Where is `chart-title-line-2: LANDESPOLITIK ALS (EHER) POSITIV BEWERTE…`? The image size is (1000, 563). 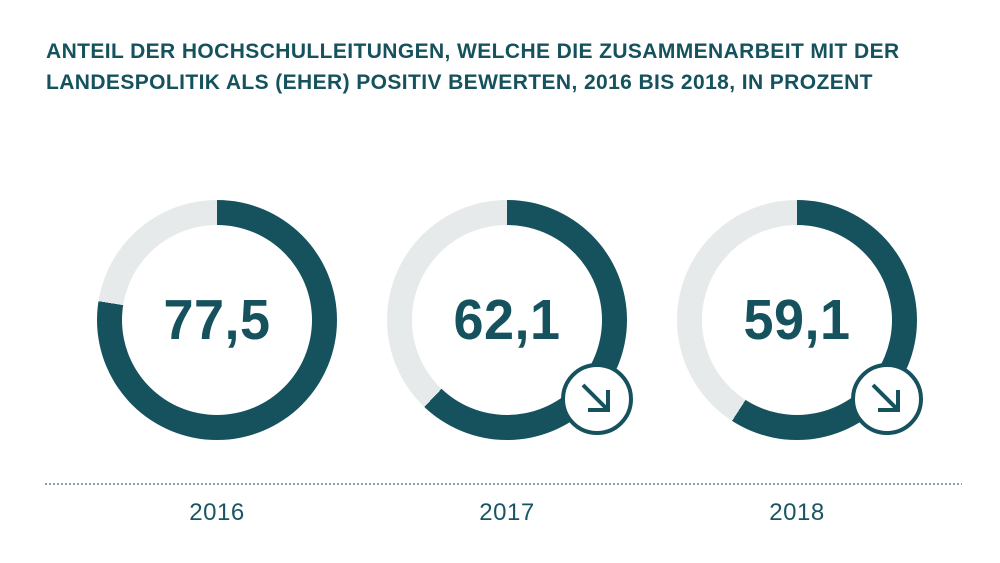
chart-title-line-2: LANDESPOLITIK ALS (EHER) POSITIV BEWERTE… is located at coordinates (459, 82).